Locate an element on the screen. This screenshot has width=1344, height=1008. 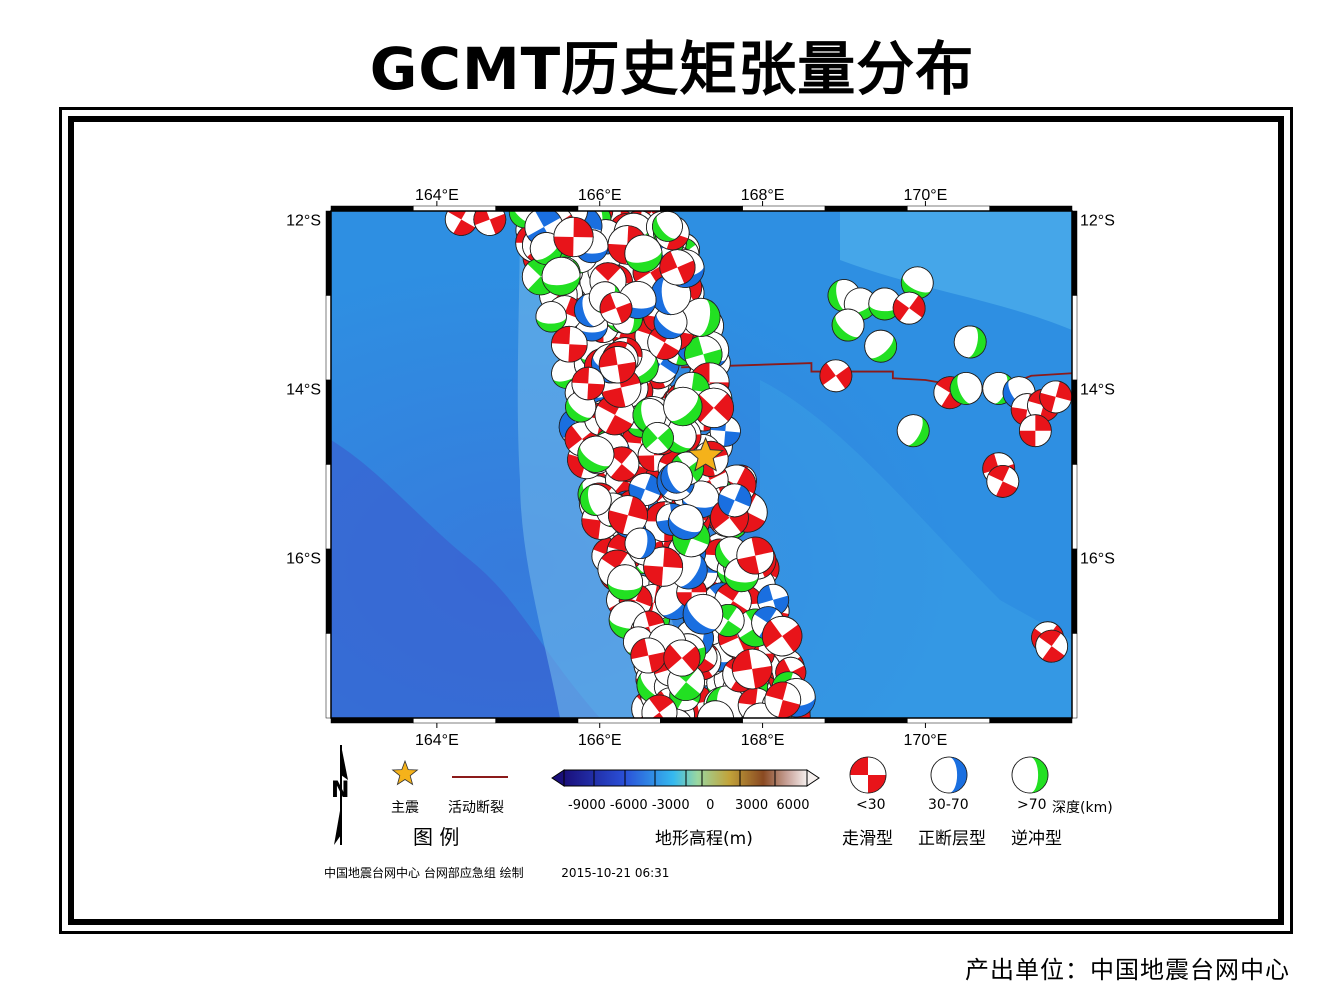
main-shock-star is located at coordinates (705, 454).